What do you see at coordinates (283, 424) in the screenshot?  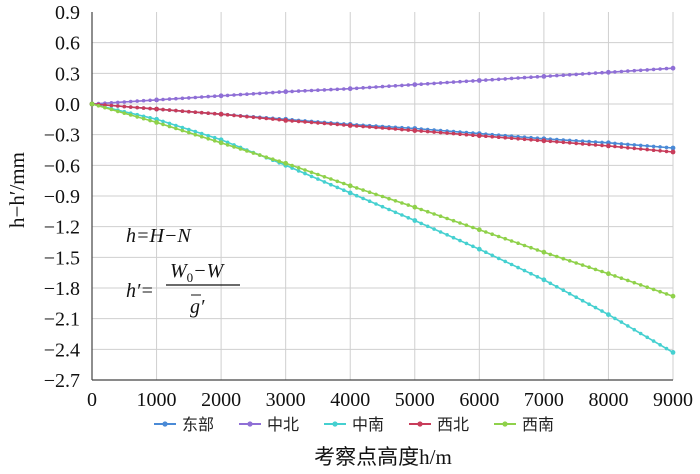 I see `legend-label: 中北` at bounding box center [283, 424].